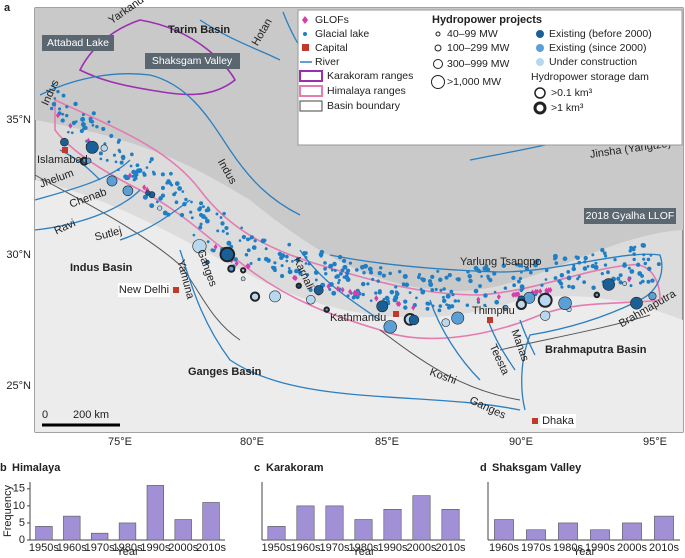  What do you see at coordinates (342, 34) in the screenshot?
I see `legend-text: Glacial lake` at bounding box center [342, 34].